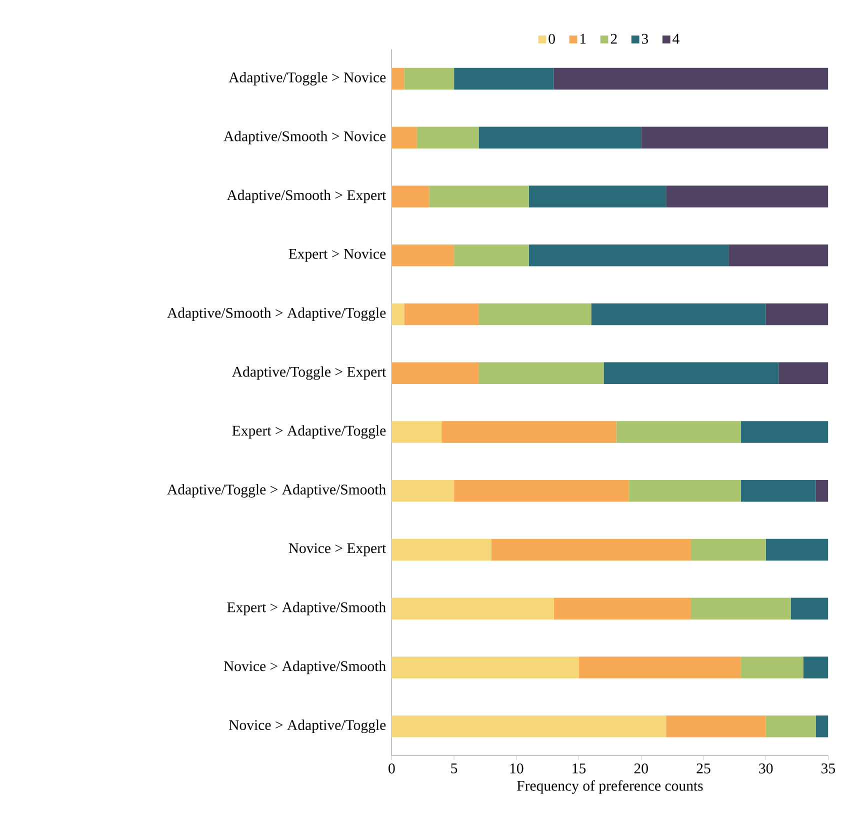 The width and height of the screenshot is (843, 828). I want to click on y-tick-label: Adaptive/Toggle > Adaptive/Smooth, so click(276, 491).